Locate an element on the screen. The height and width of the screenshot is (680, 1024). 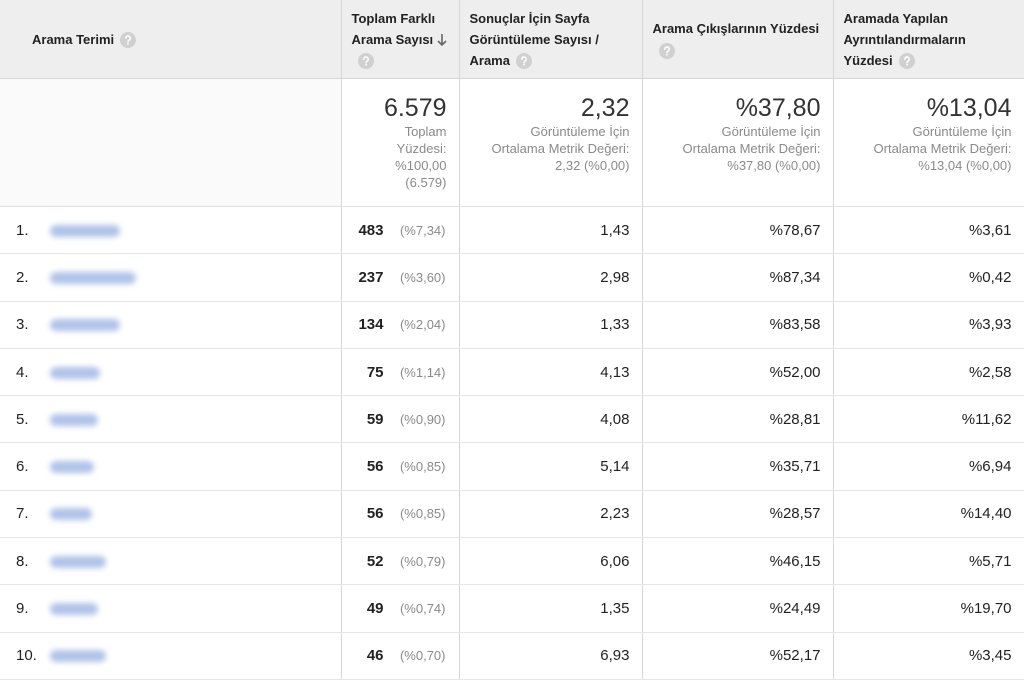
count-percent: (%0,74) is located at coordinates (422, 609).